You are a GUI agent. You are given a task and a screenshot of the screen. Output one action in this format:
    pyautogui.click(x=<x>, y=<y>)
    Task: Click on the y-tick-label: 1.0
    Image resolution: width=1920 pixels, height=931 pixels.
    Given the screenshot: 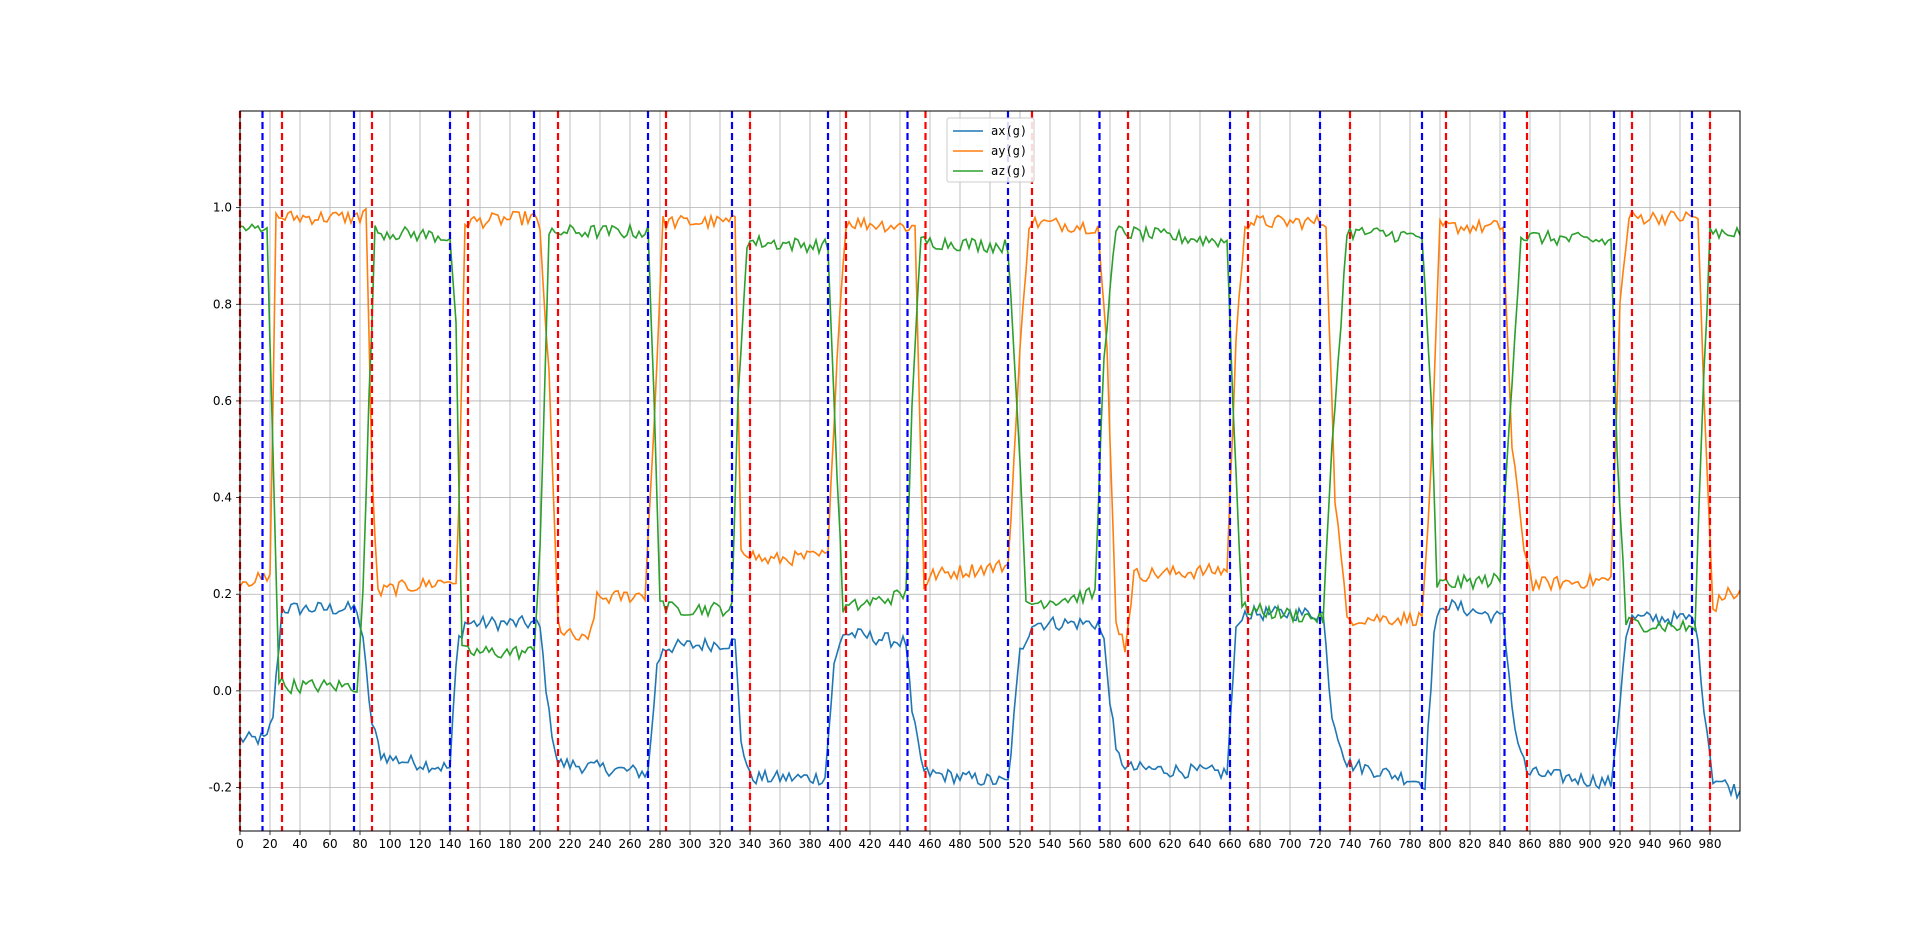 What is the action you would take?
    pyautogui.click(x=222, y=208)
    